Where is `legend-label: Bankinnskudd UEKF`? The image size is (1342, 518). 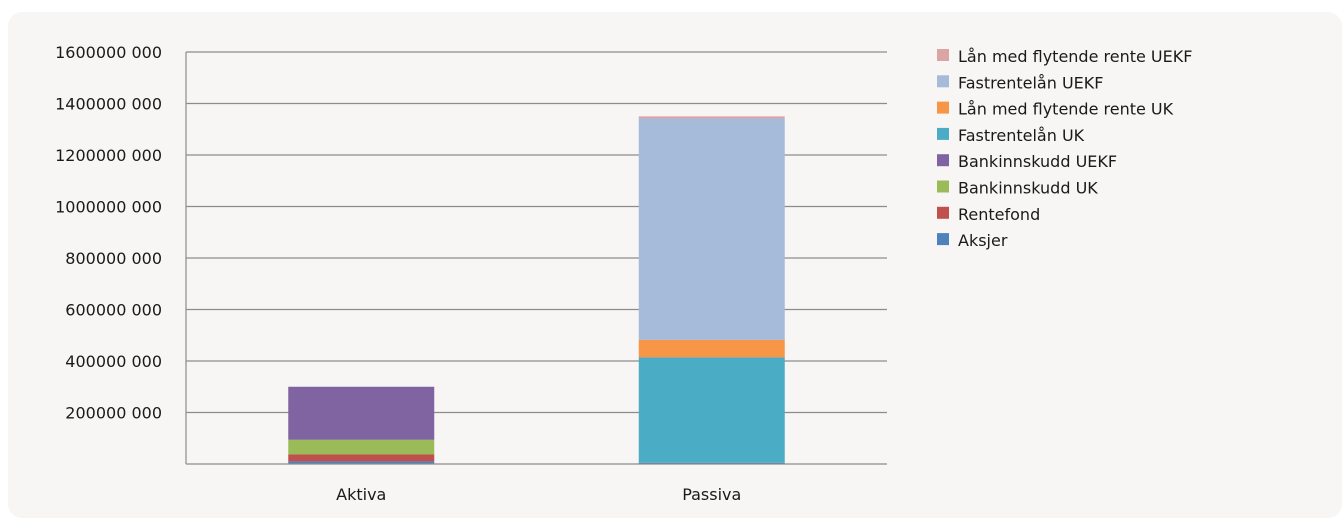
legend-label: Bankinnskudd UEKF is located at coordinates (1037, 161).